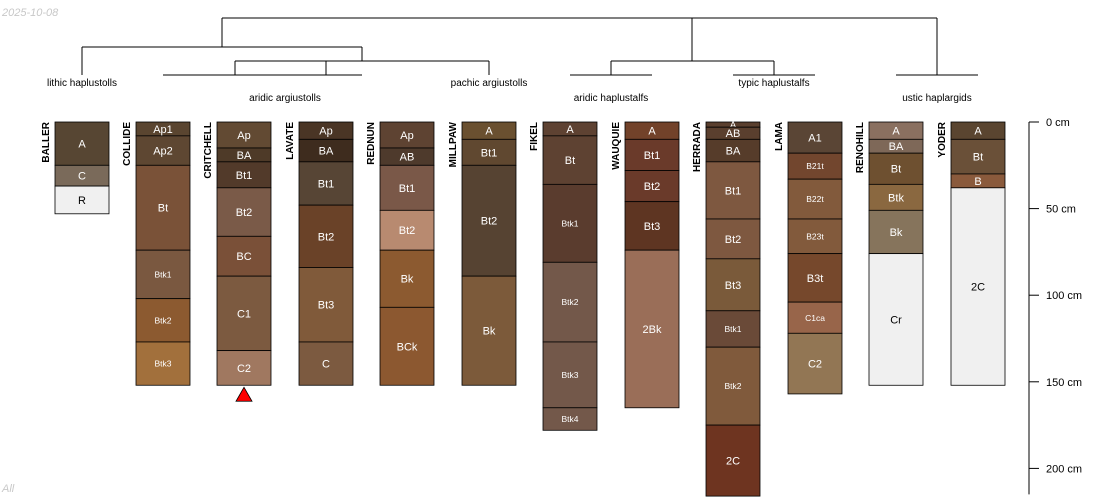 This screenshot has height=500, width=1100. I want to click on horizon-baller-r, so click(82, 200).